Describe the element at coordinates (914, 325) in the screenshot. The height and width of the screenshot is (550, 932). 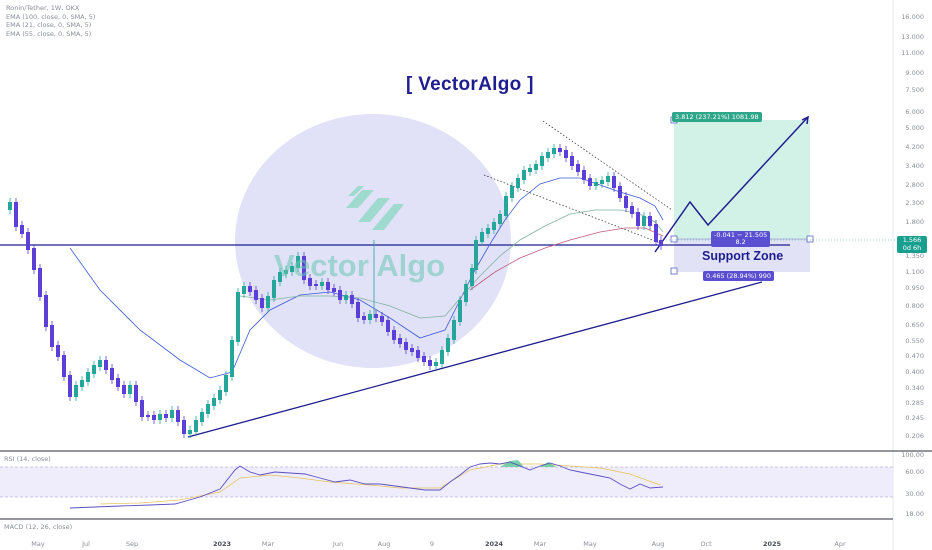
I see `price-axis-tick: 0.650` at that location.